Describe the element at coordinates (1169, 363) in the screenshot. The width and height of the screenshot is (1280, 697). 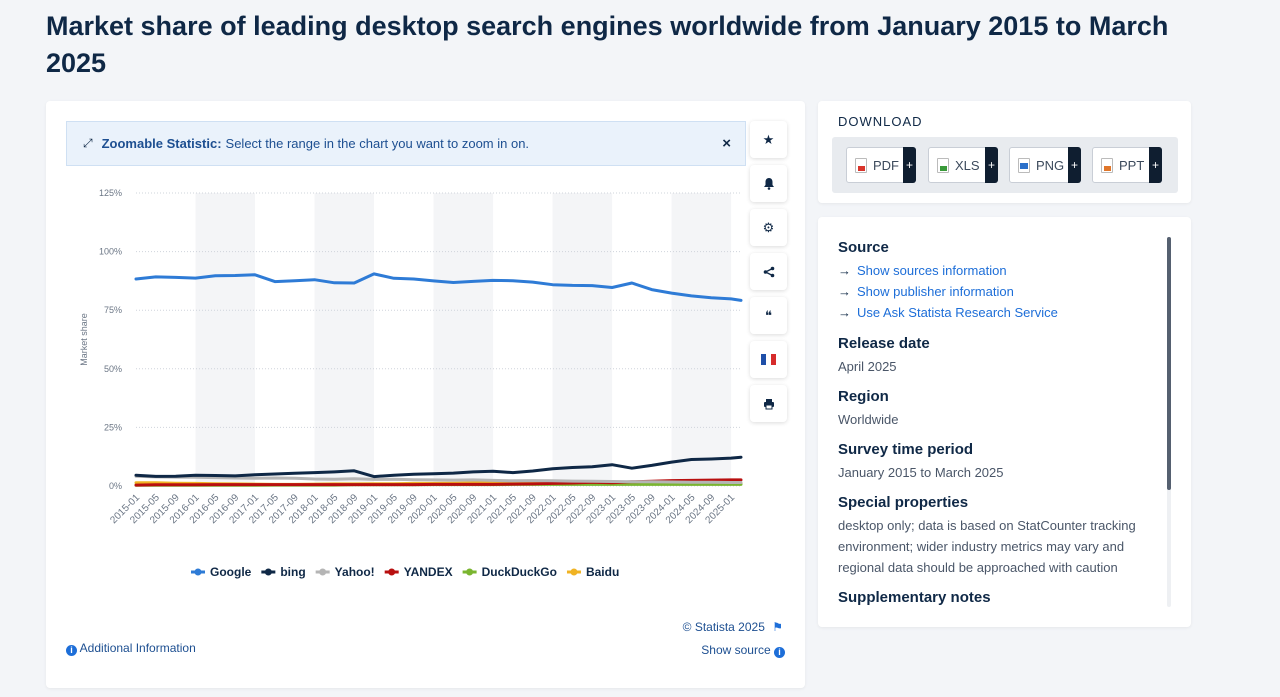
I see `scrollbar-thumb` at that location.